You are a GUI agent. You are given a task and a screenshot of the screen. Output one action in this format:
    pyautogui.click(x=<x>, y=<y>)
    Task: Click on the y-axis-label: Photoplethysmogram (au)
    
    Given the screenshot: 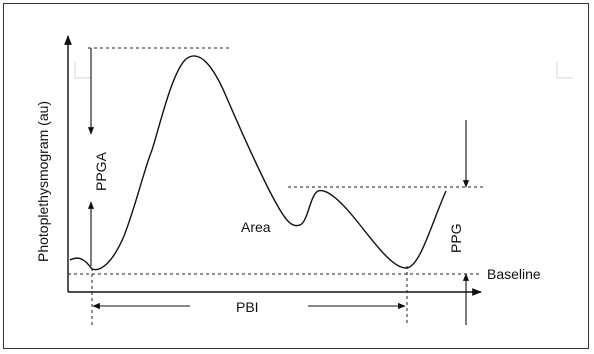 What is the action you would take?
    pyautogui.click(x=43, y=181)
    